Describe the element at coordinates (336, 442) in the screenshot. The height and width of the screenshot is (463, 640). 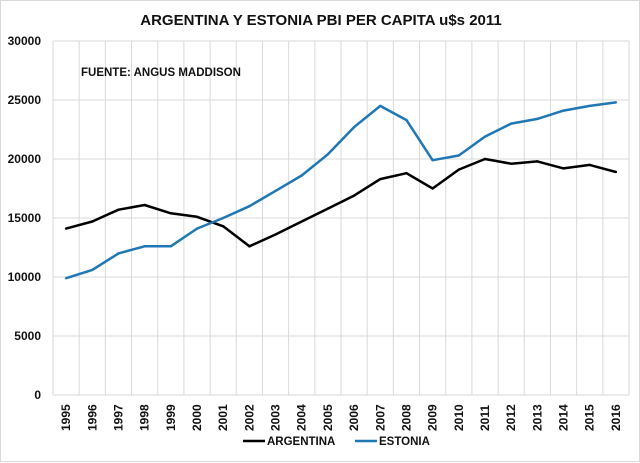
I see `legend: ARGENTINA ESTONIA` at that location.